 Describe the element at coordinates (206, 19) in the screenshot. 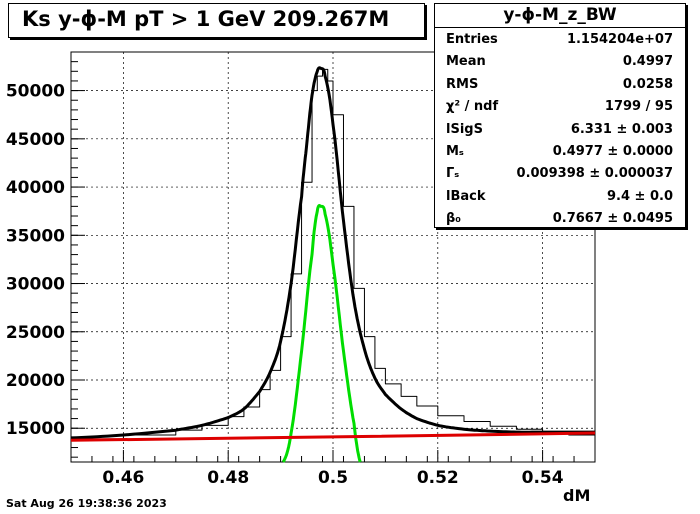

I see `chart-title: Ks y-ϕ-M pT > 1 GeV 209.267M` at that location.